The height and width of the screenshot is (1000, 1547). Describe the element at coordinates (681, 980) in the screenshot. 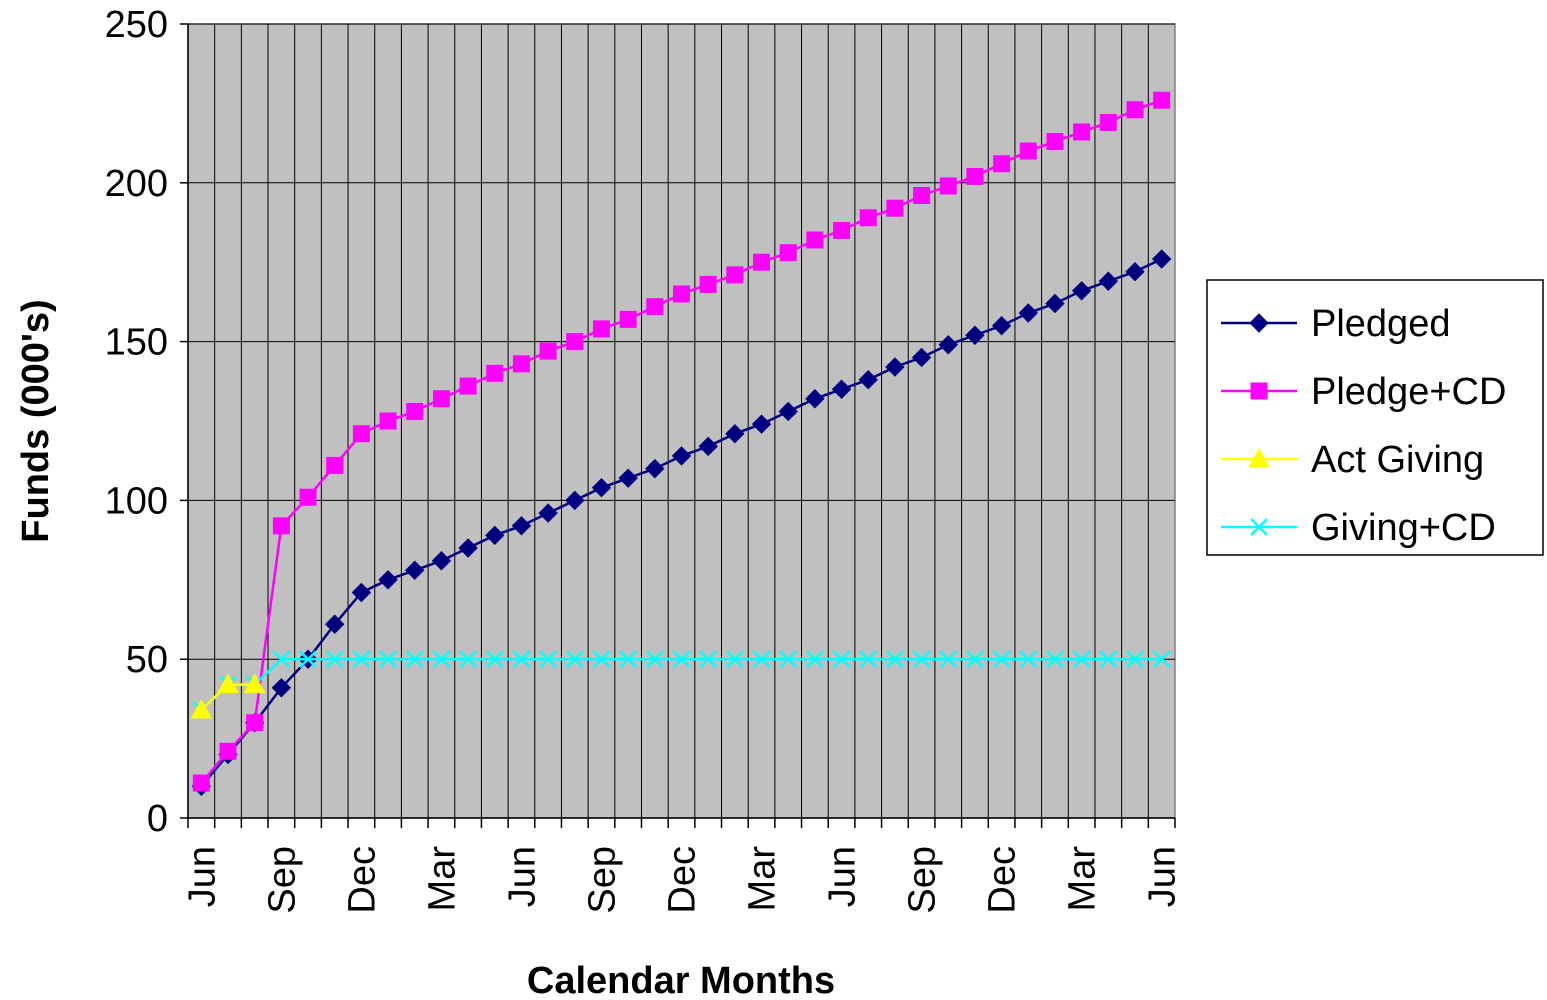

I see `x-axis-label: Calendar Months` at that location.